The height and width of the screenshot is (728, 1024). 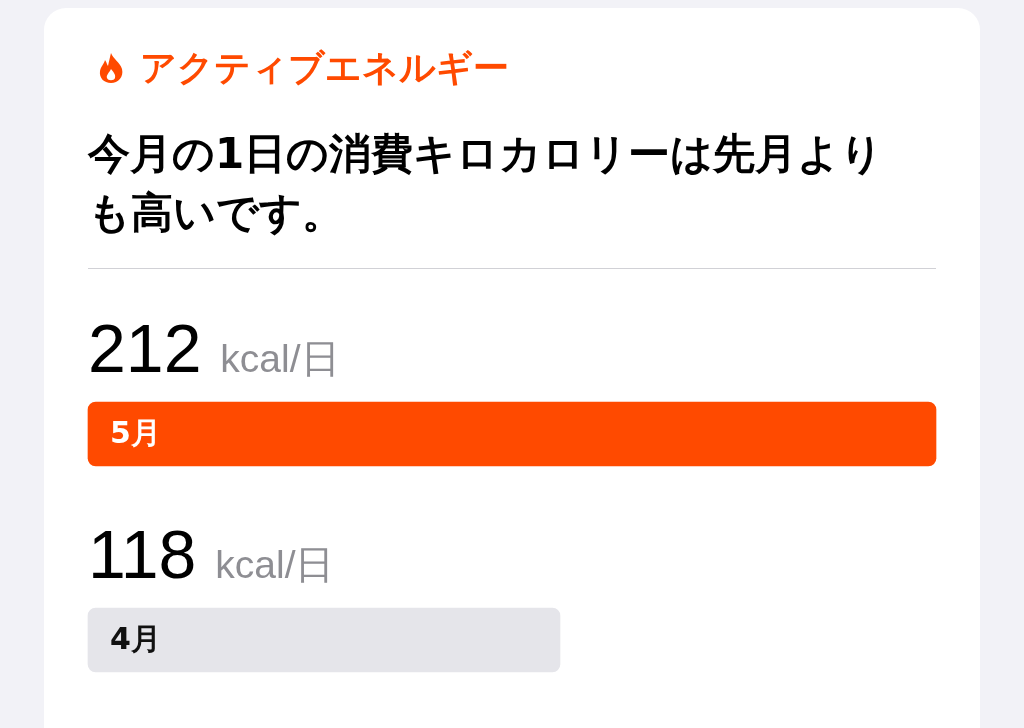 What do you see at coordinates (211, 554) in the screenshot?
I see `data-label: 118 kcal/日` at bounding box center [211, 554].